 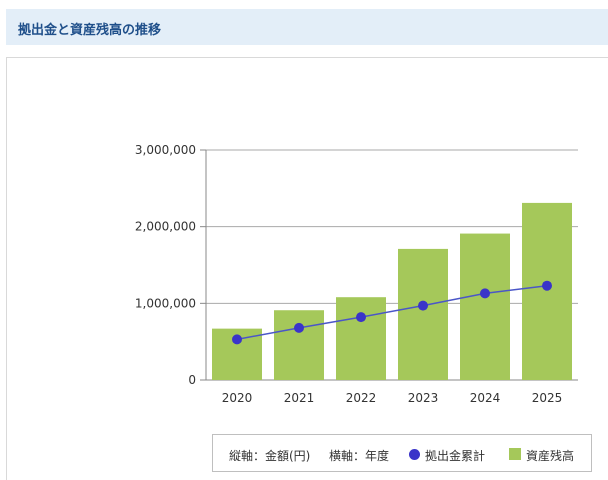 What do you see at coordinates (299, 398) in the screenshot?
I see `x-tick-label: 2021` at bounding box center [299, 398].